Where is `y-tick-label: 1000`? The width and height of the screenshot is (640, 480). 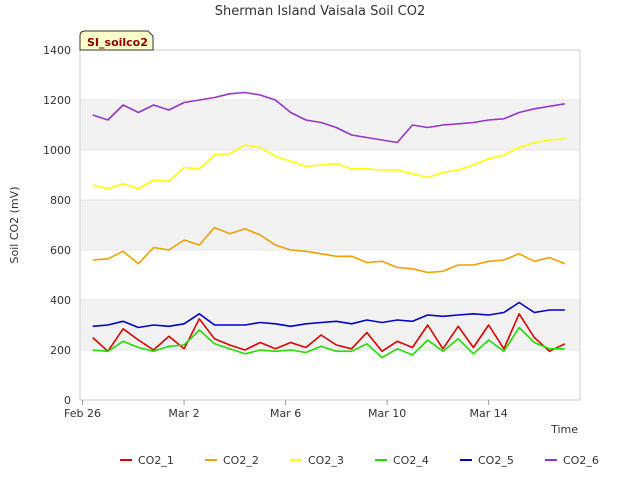
y-tick-label: 1000 is located at coordinates (57, 150).